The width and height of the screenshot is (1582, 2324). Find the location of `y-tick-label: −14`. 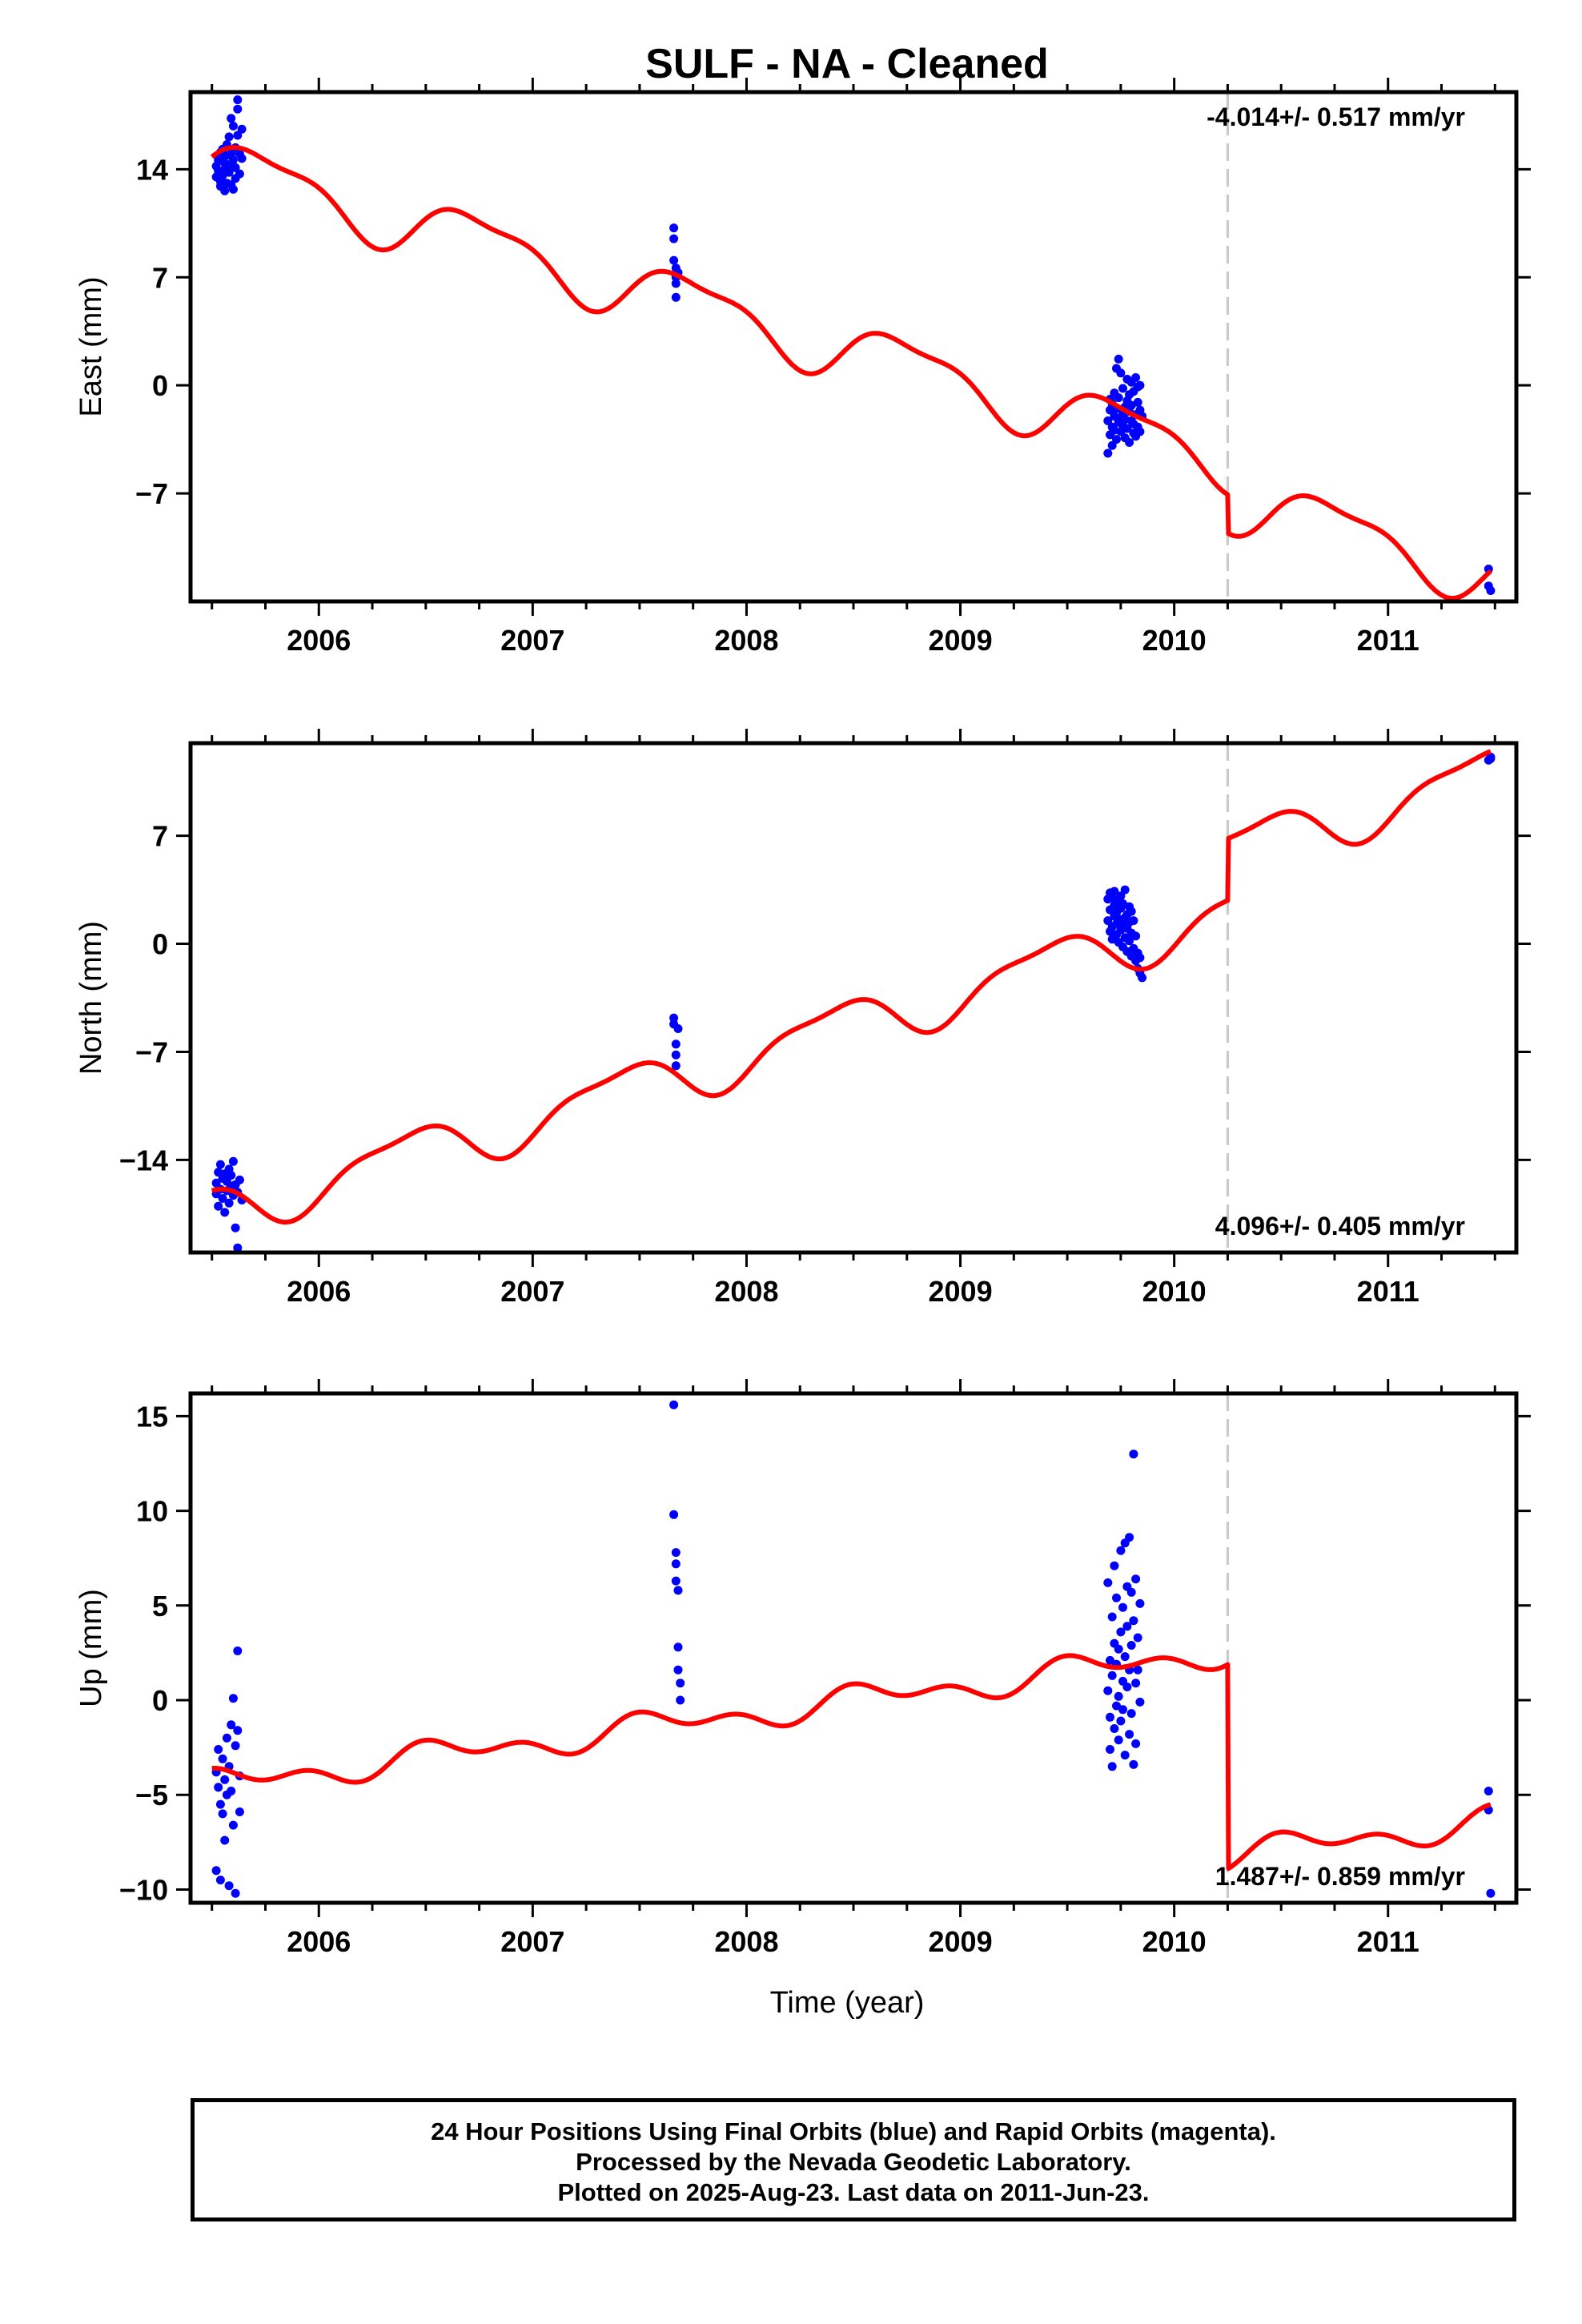

y-tick-label: −14 is located at coordinates (144, 1160).